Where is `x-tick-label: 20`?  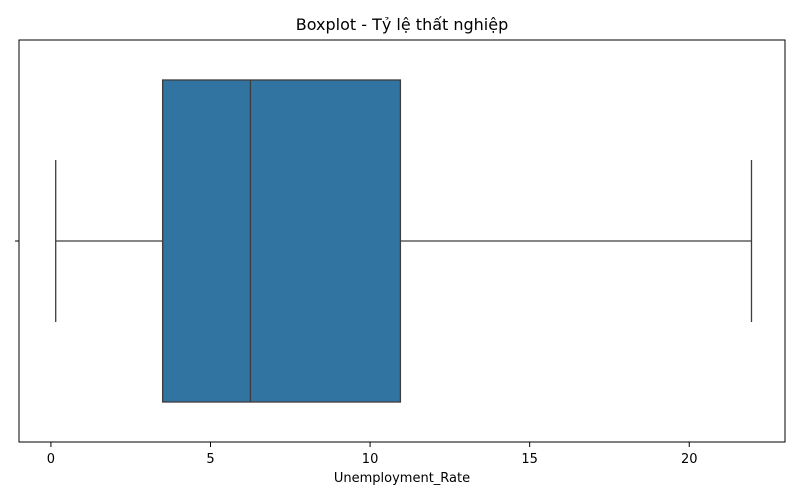 x-tick-label: 20 is located at coordinates (689, 459).